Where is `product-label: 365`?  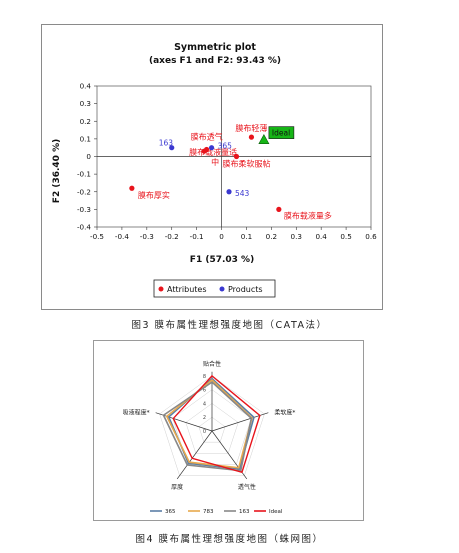
product-label: 365 is located at coordinates (225, 146).